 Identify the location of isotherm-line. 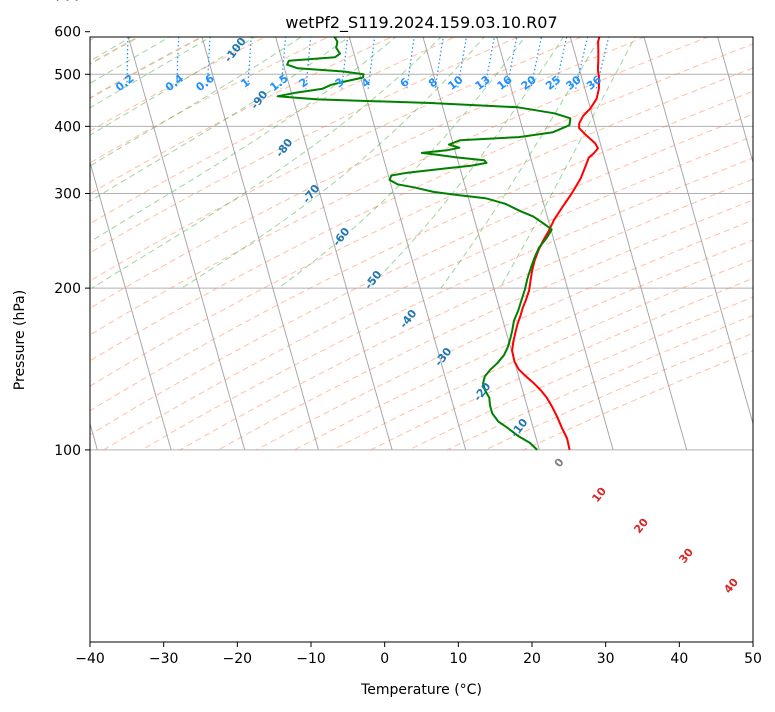
(764, 225).